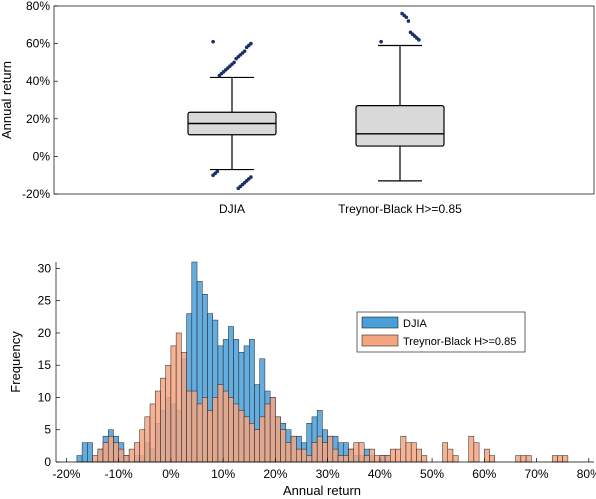  I want to click on boxplot-category-labels: DJIA Treynor-Black H>=0.85, so click(340, 209).